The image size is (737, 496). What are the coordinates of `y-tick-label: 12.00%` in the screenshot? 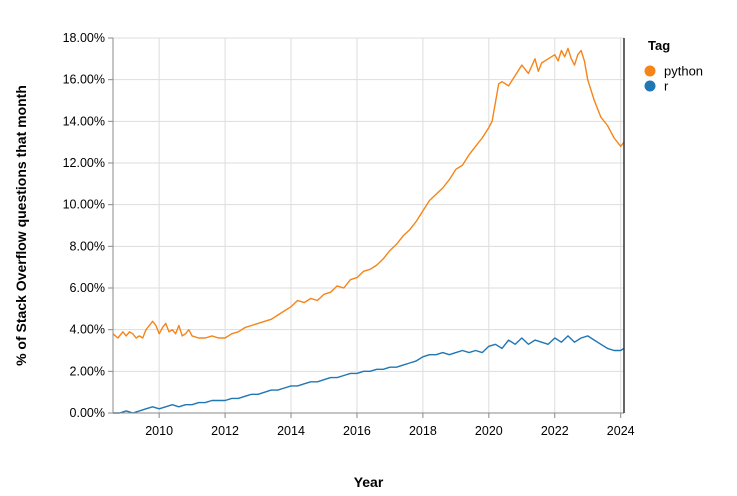 It's located at (84, 163).